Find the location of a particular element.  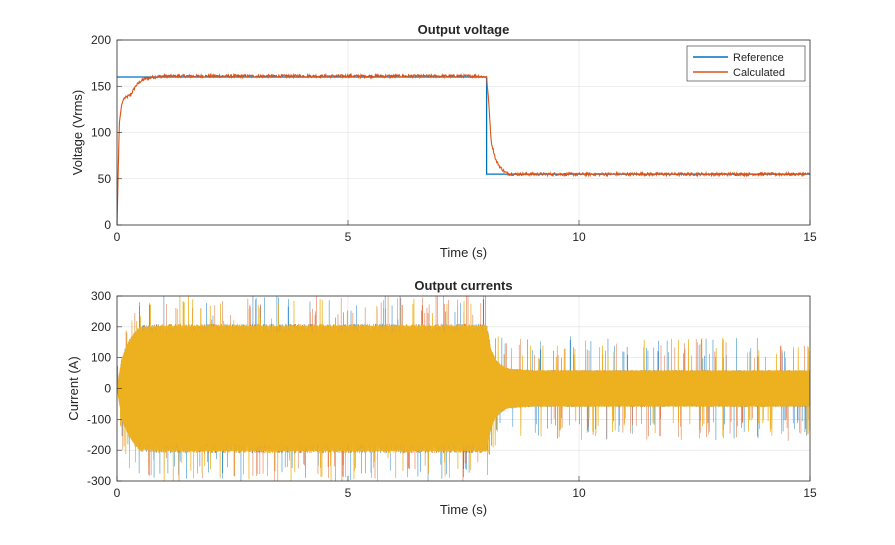

voltage-y-tick-label: 0 is located at coordinates (107, 225).